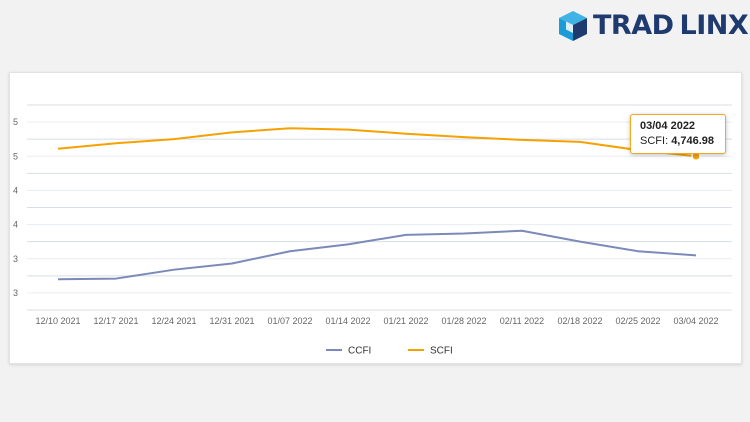  I want to click on x-tick-label: 01/14 2022, so click(347, 321).